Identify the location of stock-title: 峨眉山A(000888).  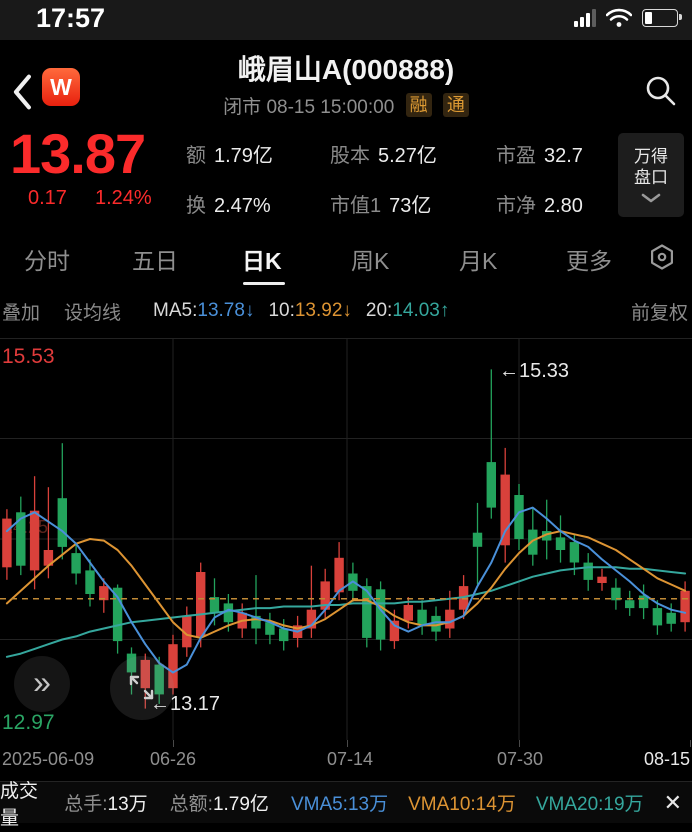
(346, 69).